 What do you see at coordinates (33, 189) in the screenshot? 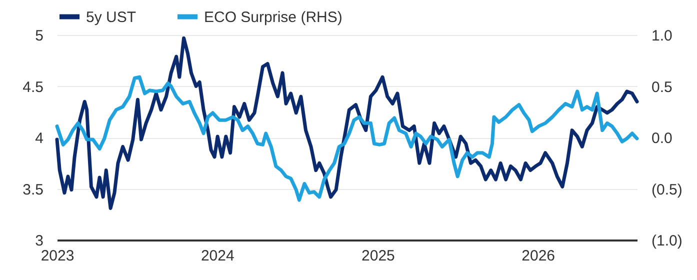
I see `y-tick-label: 3.5` at bounding box center [33, 189].